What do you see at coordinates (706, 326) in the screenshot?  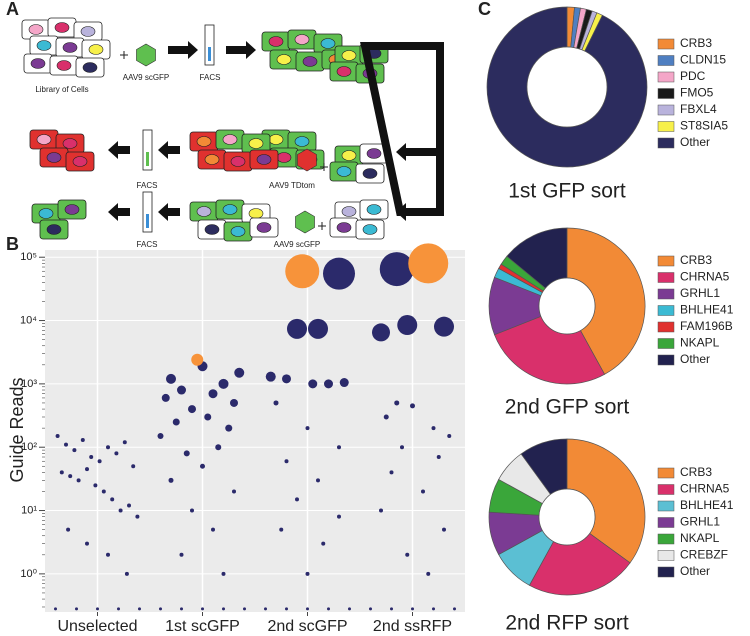 I see `legend-label: FAM196B` at bounding box center [706, 326].